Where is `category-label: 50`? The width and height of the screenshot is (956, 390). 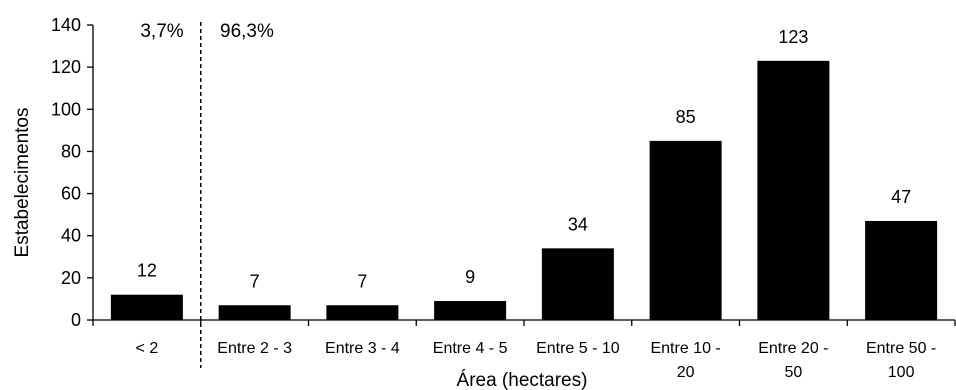 category-label: 50 is located at coordinates (793, 372).